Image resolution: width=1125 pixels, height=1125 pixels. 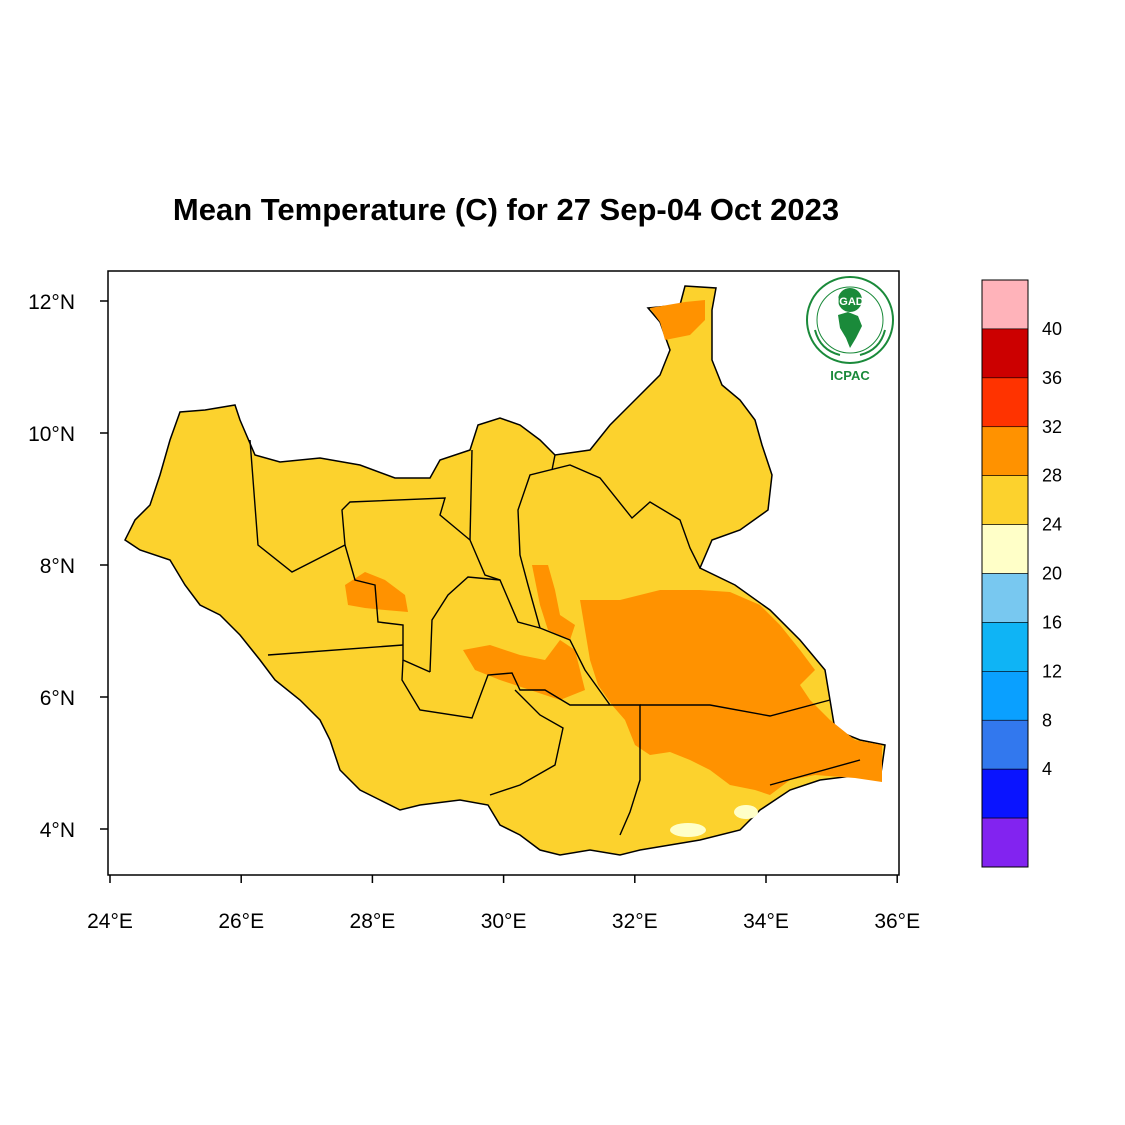 I want to click on colorbar: 40 36 32 28 24 20 16 12 8 4, so click(x=1021, y=573).